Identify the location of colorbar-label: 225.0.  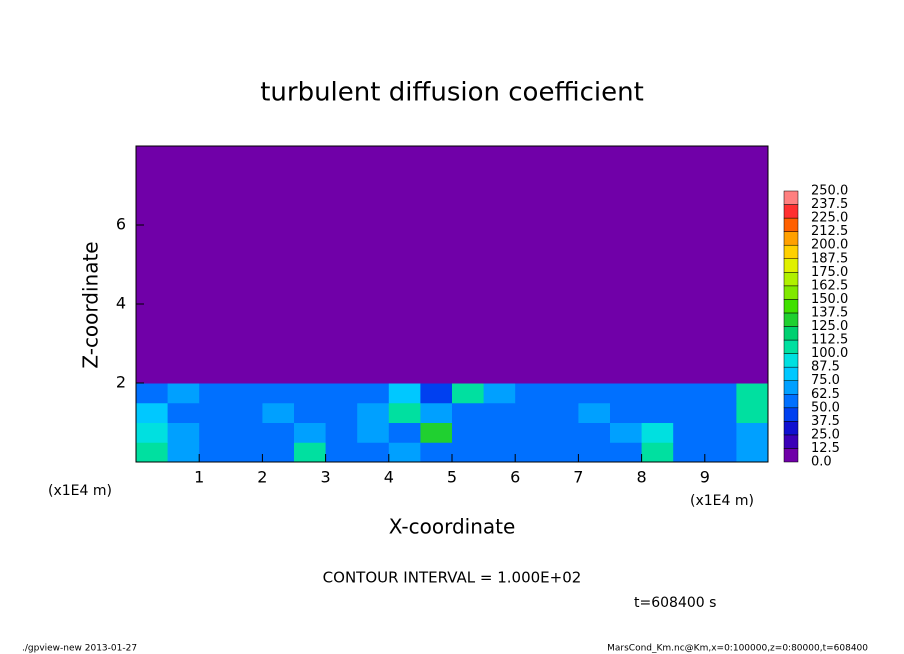
(829, 218).